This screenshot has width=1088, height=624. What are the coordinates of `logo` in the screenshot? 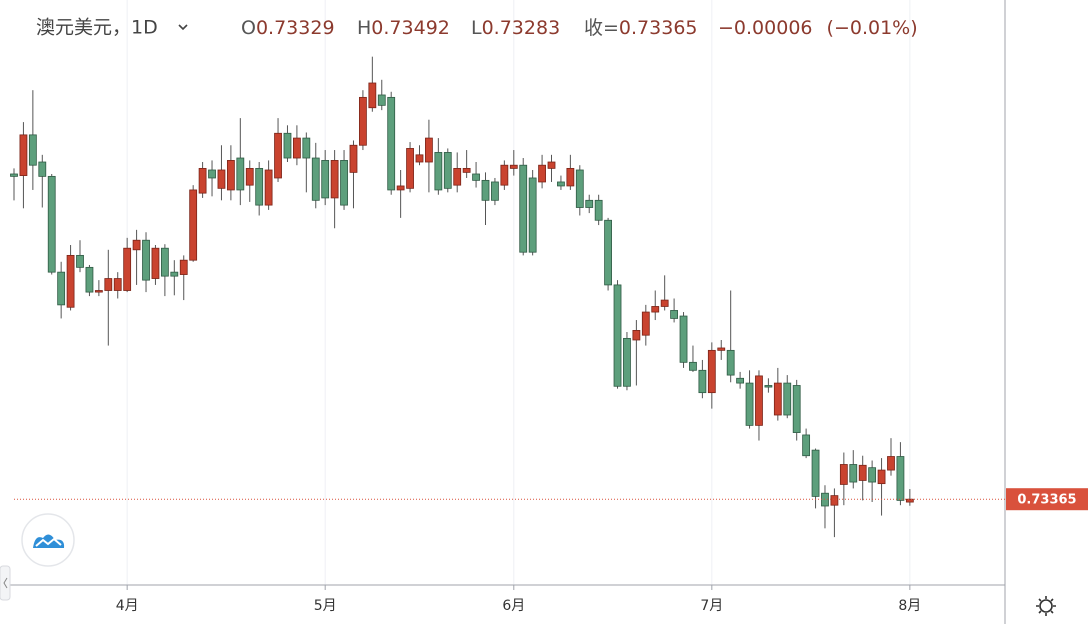 It's located at (48, 540).